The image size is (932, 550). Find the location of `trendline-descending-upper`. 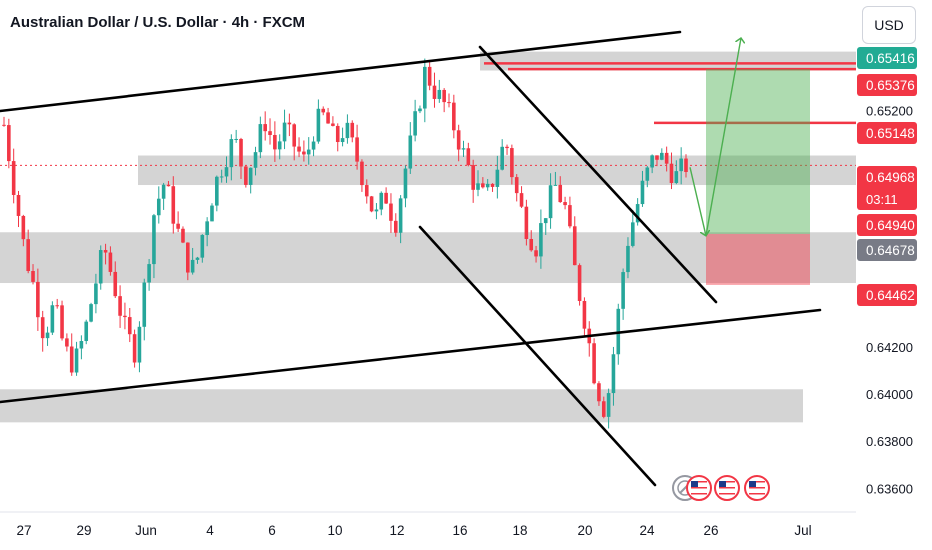

trendline-descending-upper is located at coordinates (598, 174).